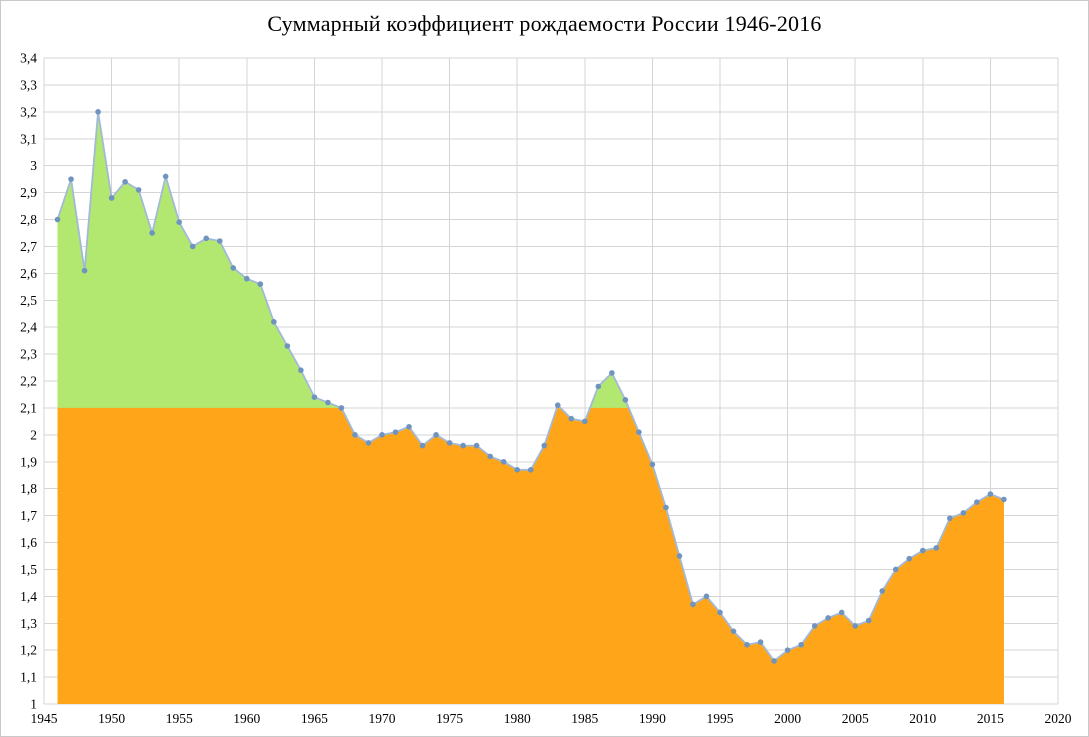  I want to click on y-tick-label: 1,7, so click(28, 515).